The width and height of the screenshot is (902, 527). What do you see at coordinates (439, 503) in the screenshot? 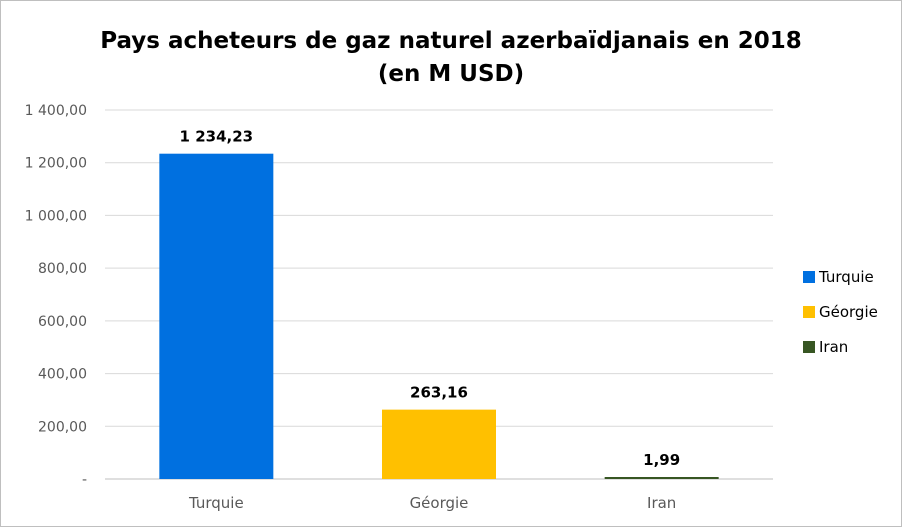
I see `x-category-label: Géorgie` at bounding box center [439, 503].